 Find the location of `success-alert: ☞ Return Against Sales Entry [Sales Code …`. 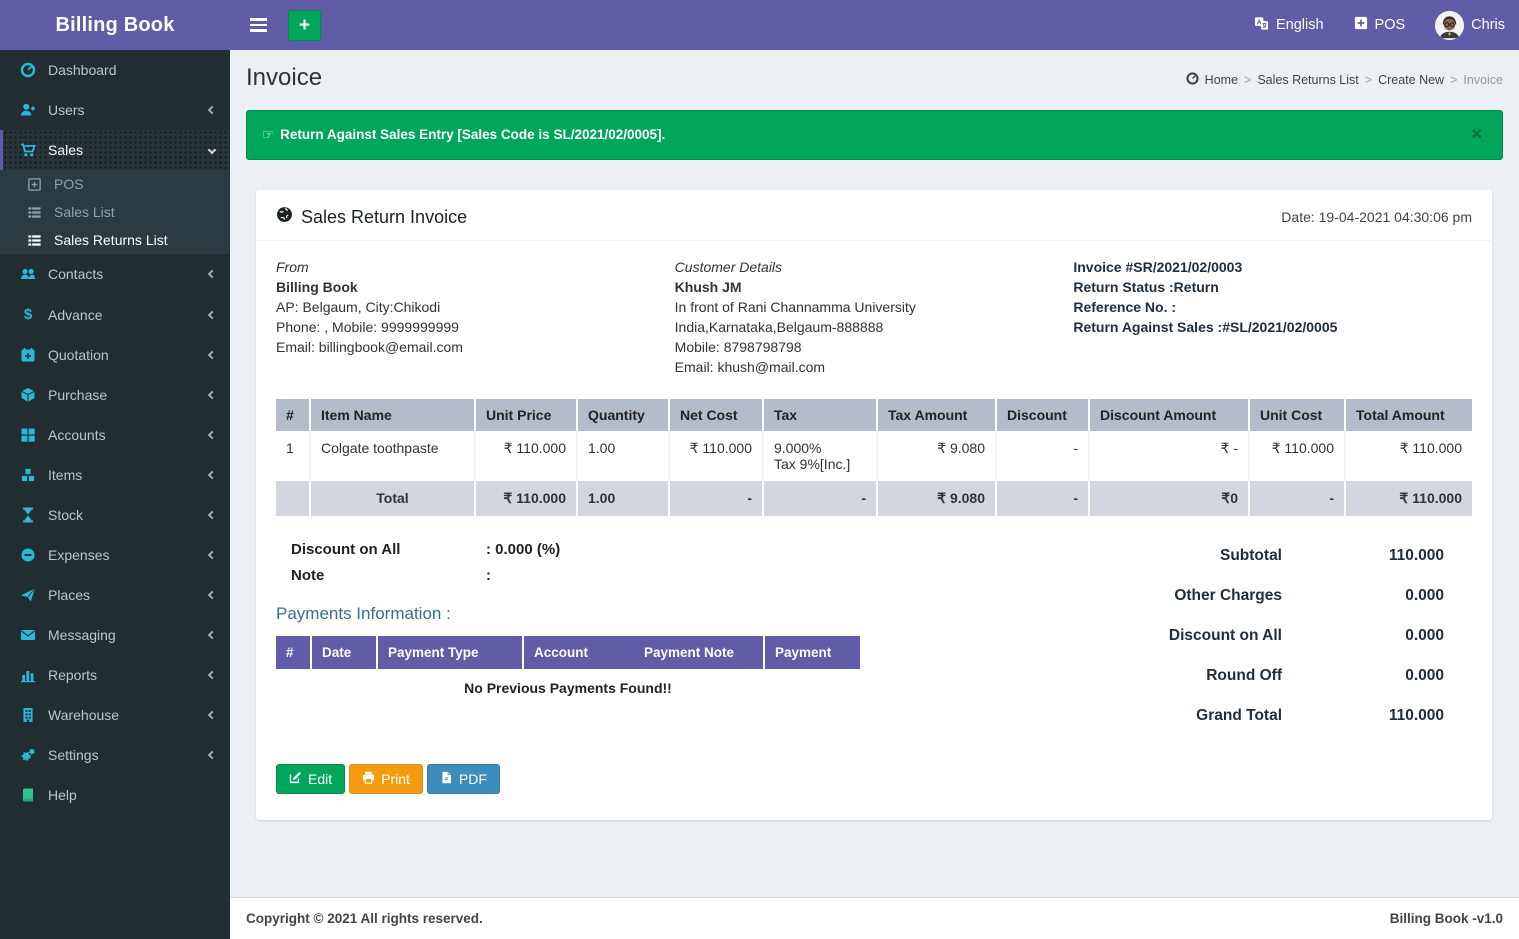

success-alert: ☞ Return Against Sales Entry [Sales Code … is located at coordinates (874, 135).